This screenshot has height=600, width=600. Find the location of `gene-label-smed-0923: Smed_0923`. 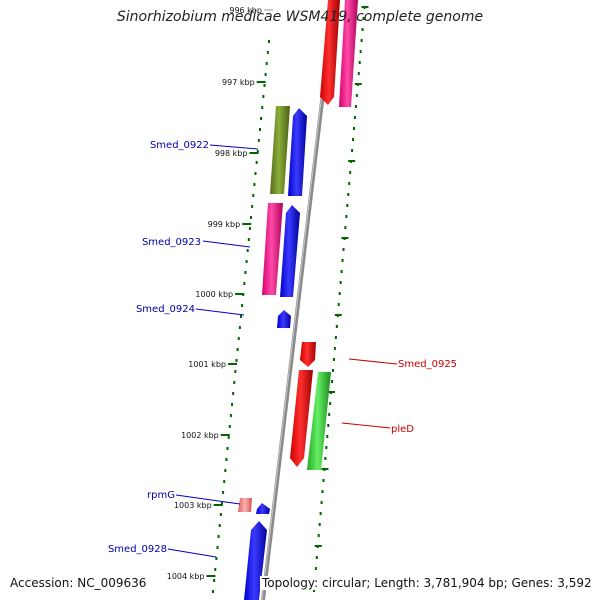

gene-label-smed-0923: Smed_0923 is located at coordinates (196, 242).